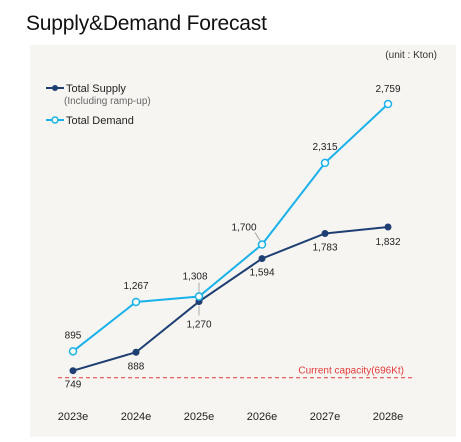 This screenshot has width=461, height=442. What do you see at coordinates (198, 325) in the screenshot?
I see `supply-data-label: 1,270` at bounding box center [198, 325].